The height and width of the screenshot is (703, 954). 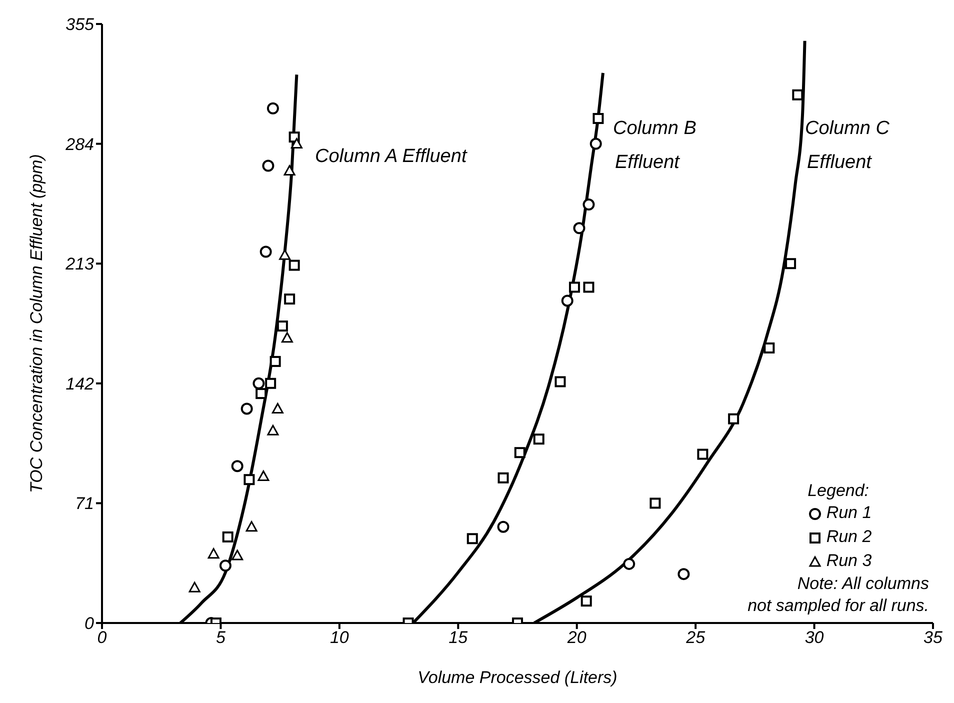 I want to click on x-tick-label: 15, so click(x=458, y=638).